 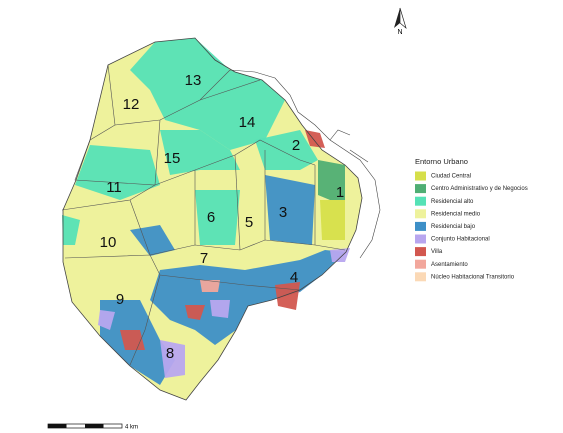 What do you see at coordinates (294, 277) in the screenshot?
I see `comuna-label: 4` at bounding box center [294, 277].